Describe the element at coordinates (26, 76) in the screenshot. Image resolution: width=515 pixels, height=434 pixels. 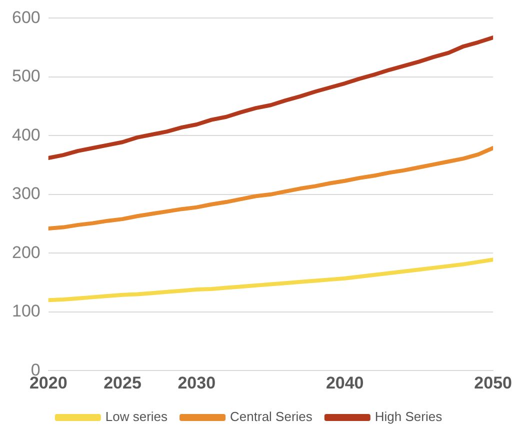
I see `y-tick-label: 500` at that location.